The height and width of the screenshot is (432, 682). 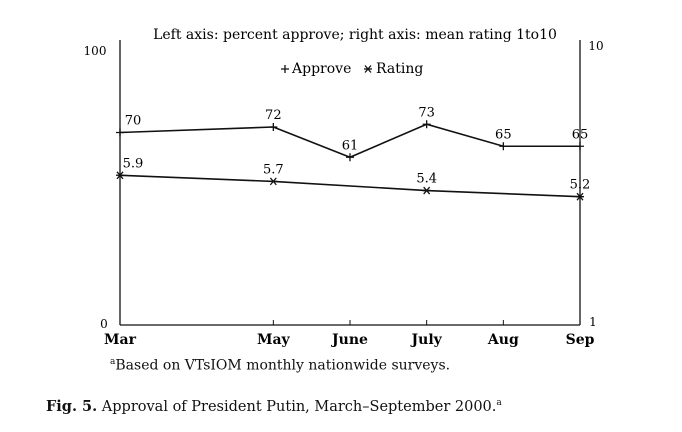 I want to click on series-line-rating, so click(x=350, y=186).